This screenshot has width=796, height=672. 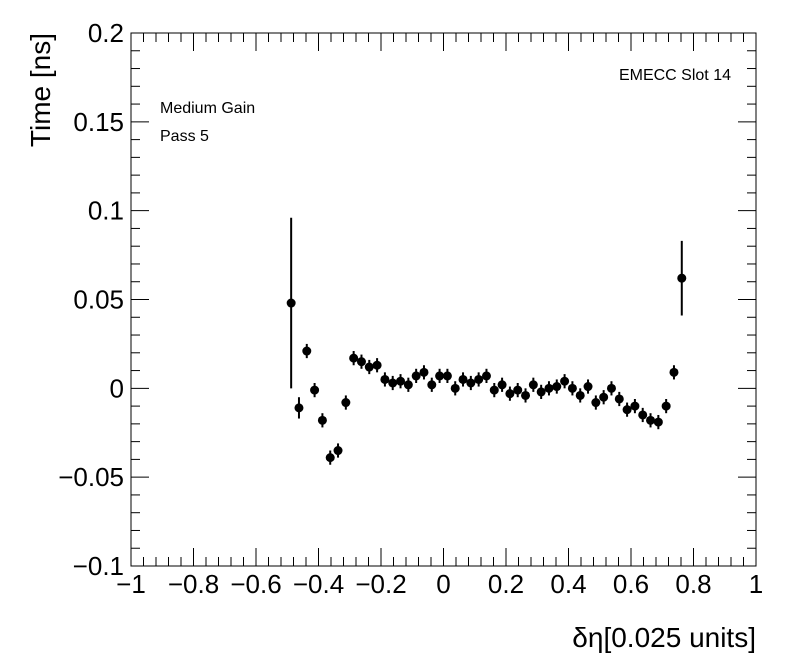 What do you see at coordinates (106, 33) in the screenshot?
I see `y-tick-label: 0.2` at bounding box center [106, 33].